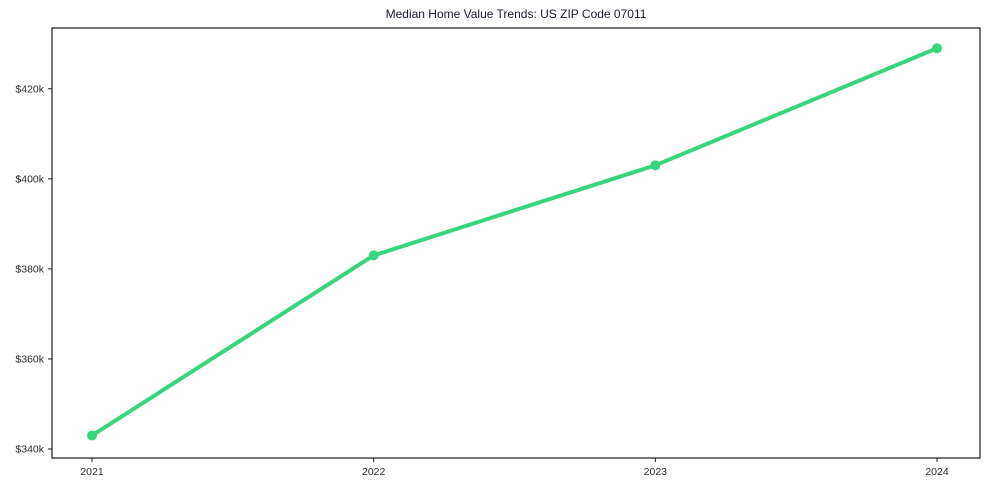 Image resolution: width=990 pixels, height=490 pixels. I want to click on y-tick-label: $420k, so click(29, 89).